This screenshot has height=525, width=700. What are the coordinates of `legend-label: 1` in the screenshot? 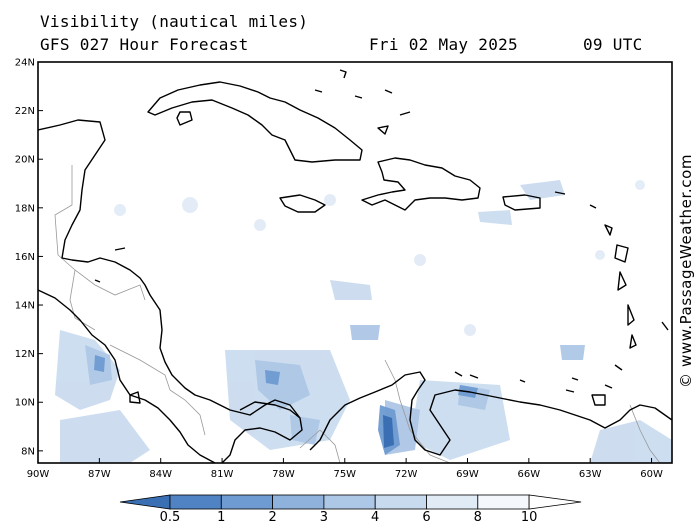 It's located at (221, 517).